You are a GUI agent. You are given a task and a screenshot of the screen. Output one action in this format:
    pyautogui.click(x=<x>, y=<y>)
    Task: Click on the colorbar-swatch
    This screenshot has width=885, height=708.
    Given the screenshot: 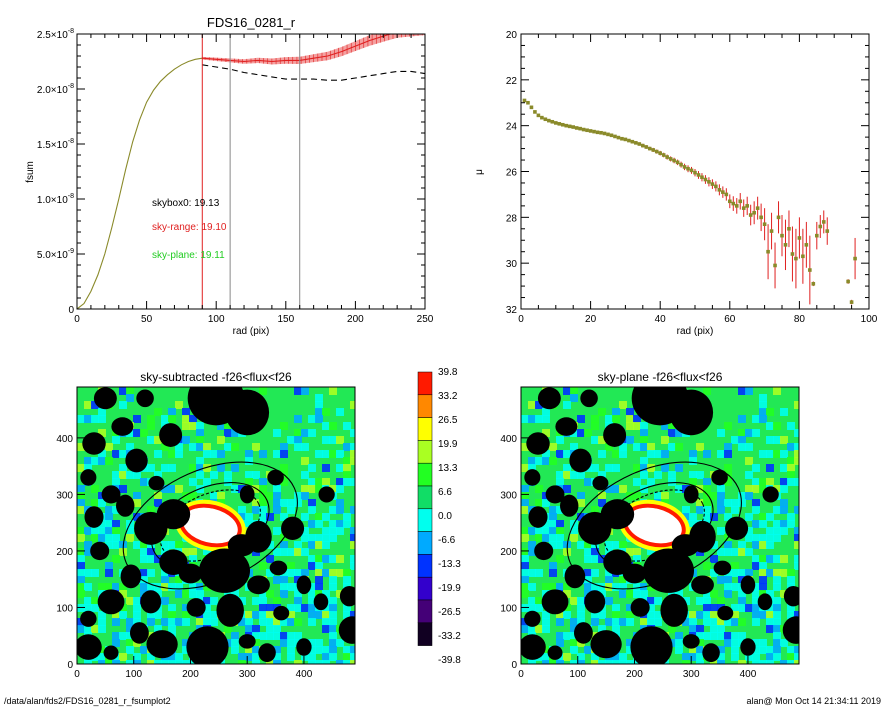 What is the action you would take?
    pyautogui.click(x=425, y=588)
    